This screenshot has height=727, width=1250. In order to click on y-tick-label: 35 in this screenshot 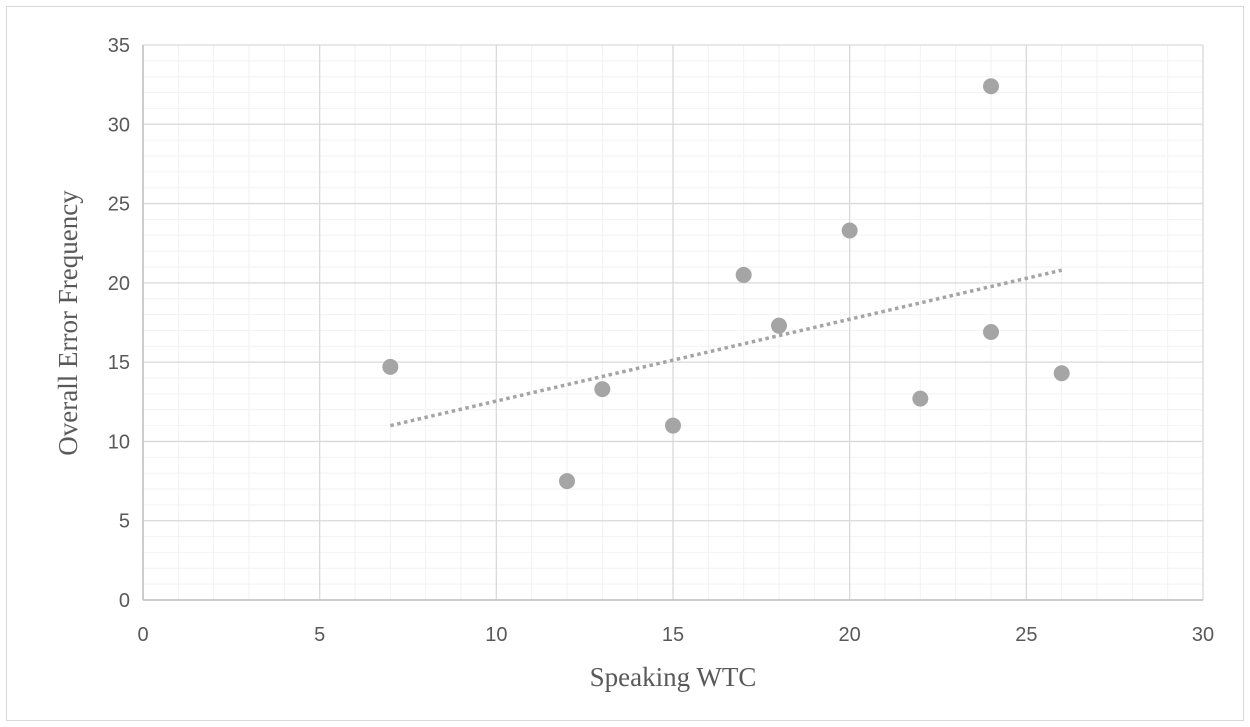, I will do `click(119, 46)`.